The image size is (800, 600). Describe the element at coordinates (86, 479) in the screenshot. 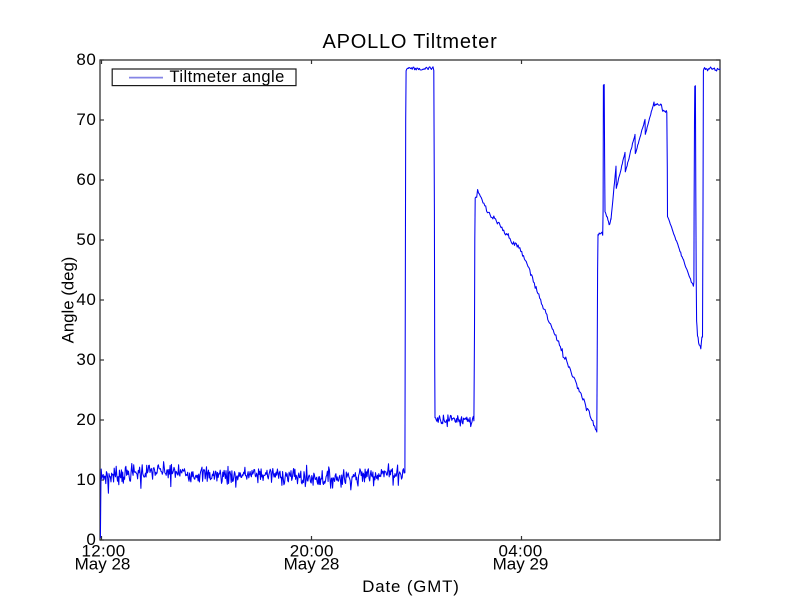

I see `svg-text: 10` at that location.